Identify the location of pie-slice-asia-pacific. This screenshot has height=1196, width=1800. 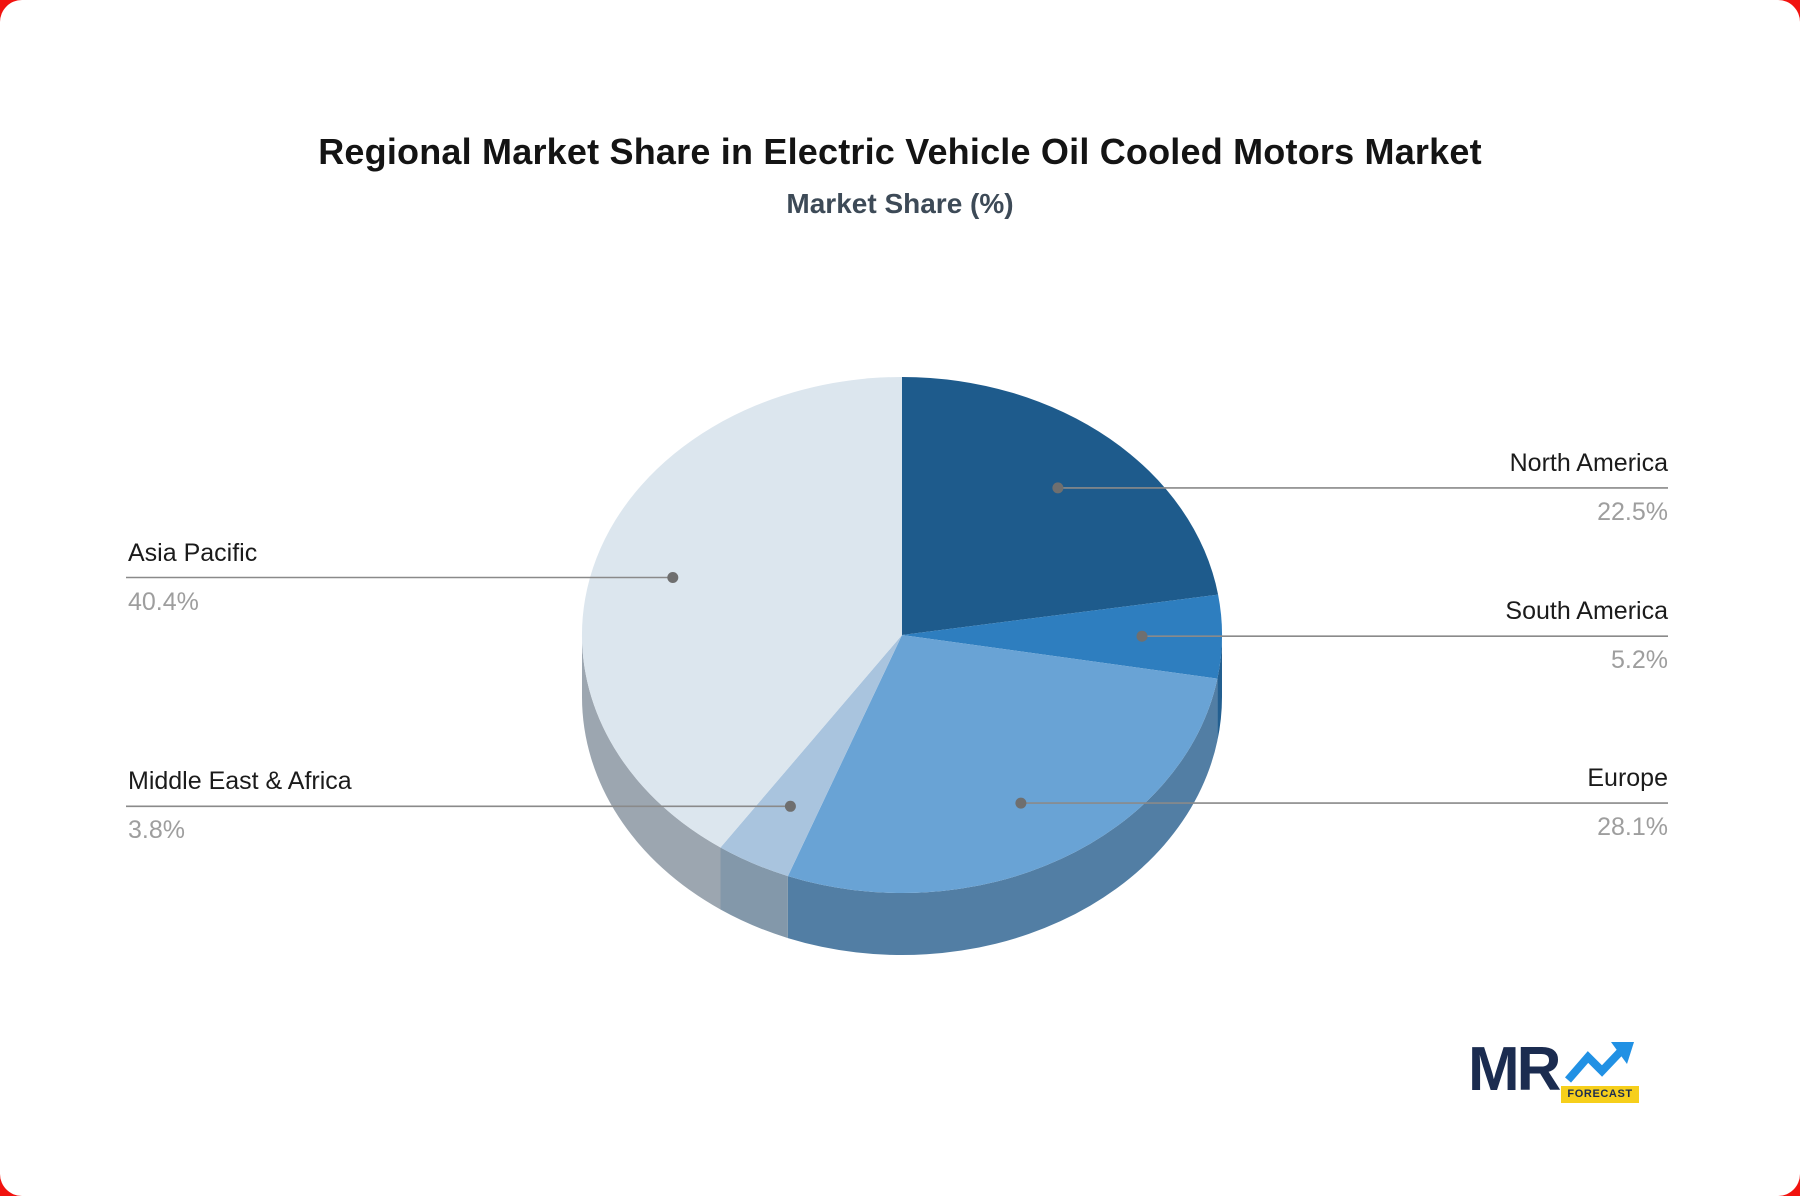
(741, 612).